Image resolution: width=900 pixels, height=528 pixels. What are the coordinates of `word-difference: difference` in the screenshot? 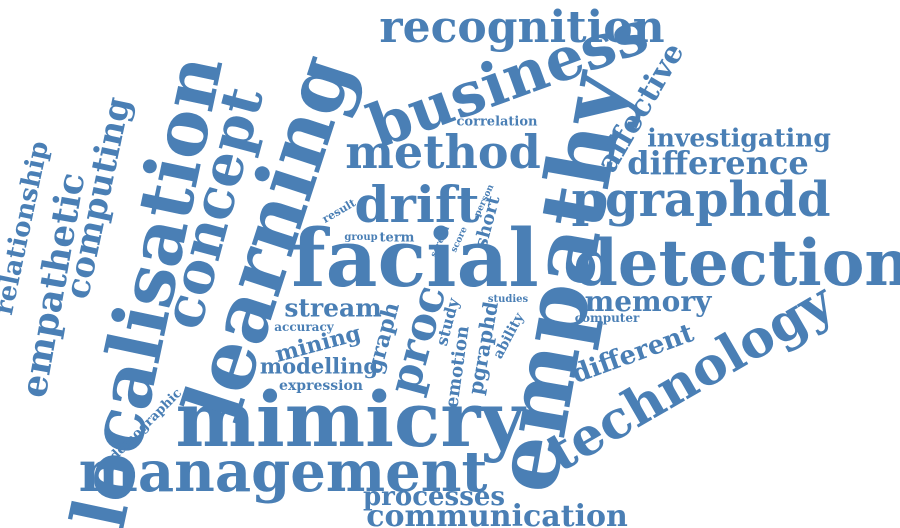 It's located at (718, 163).